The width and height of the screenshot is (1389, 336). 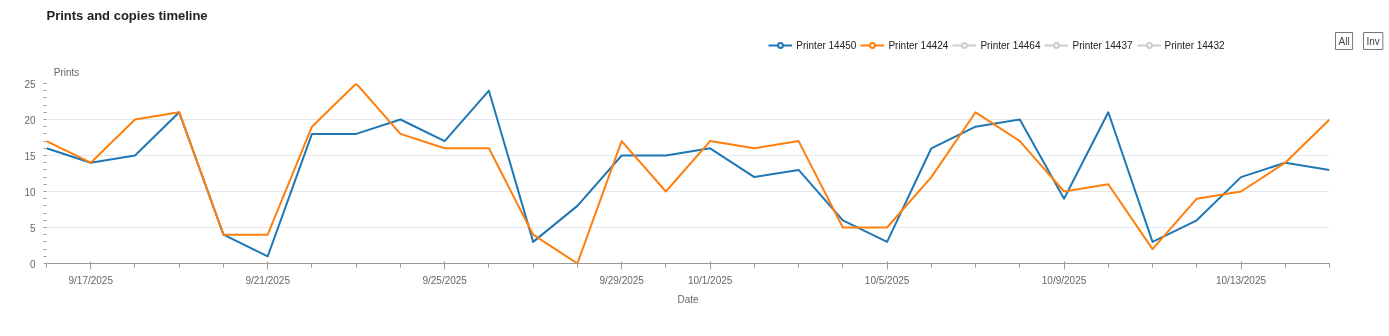 What do you see at coordinates (1010, 45) in the screenshot?
I see `legend-label: Printer 14464` at bounding box center [1010, 45].